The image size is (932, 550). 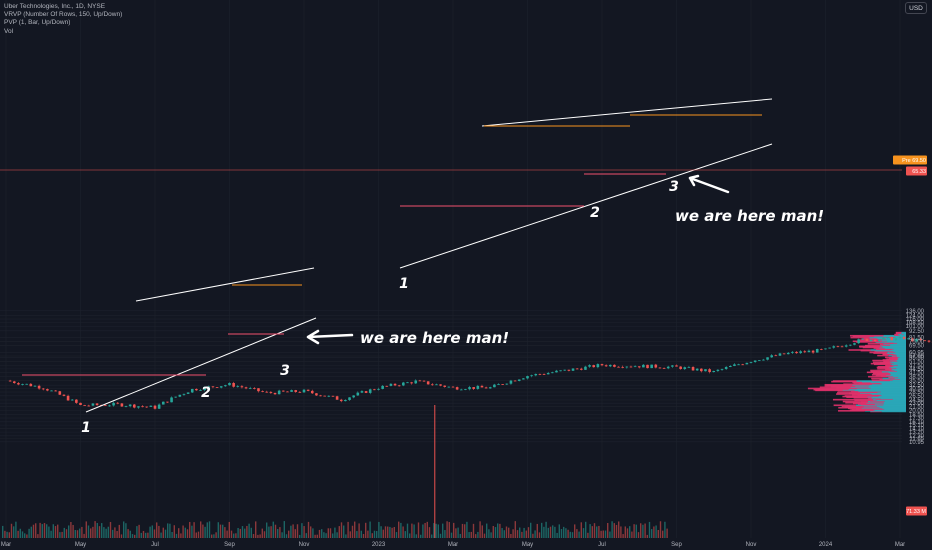 What do you see at coordinates (55, 6) in the screenshot?
I see `symbol-title: Uber Technologies, Inc., 1D, NYSE` at bounding box center [55, 6].